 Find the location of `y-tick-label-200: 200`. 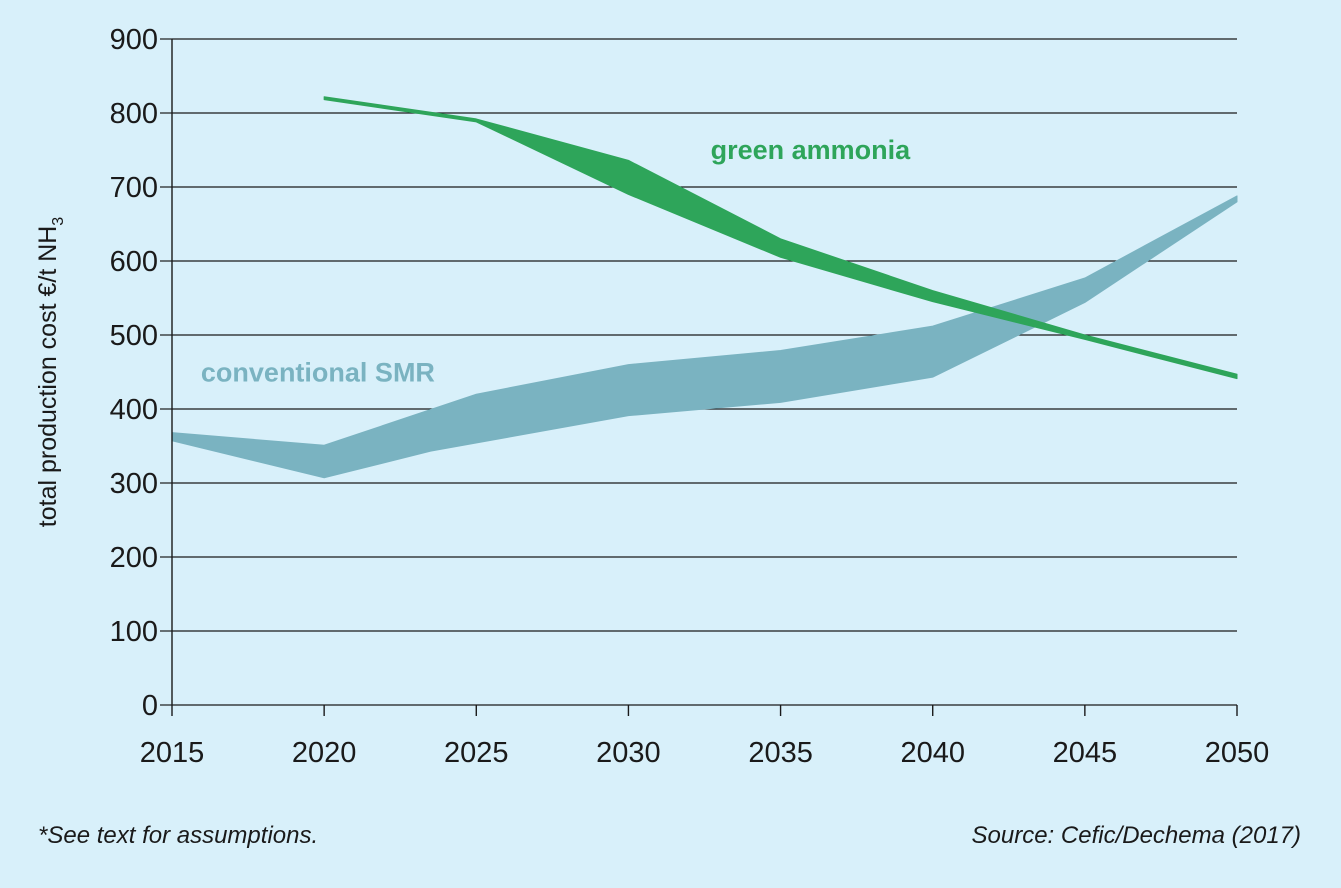

y-tick-label-200: 200 is located at coordinates (134, 558).